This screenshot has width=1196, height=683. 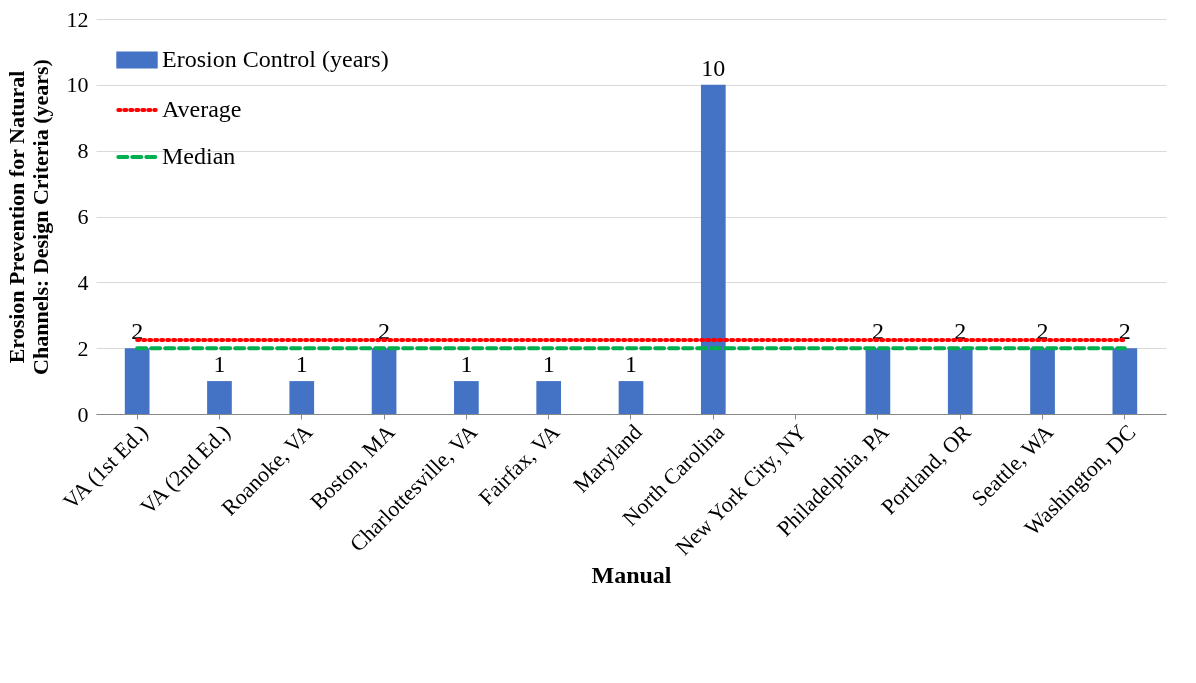 What do you see at coordinates (77, 85) in the screenshot?
I see `y-tick-label: 10` at bounding box center [77, 85].